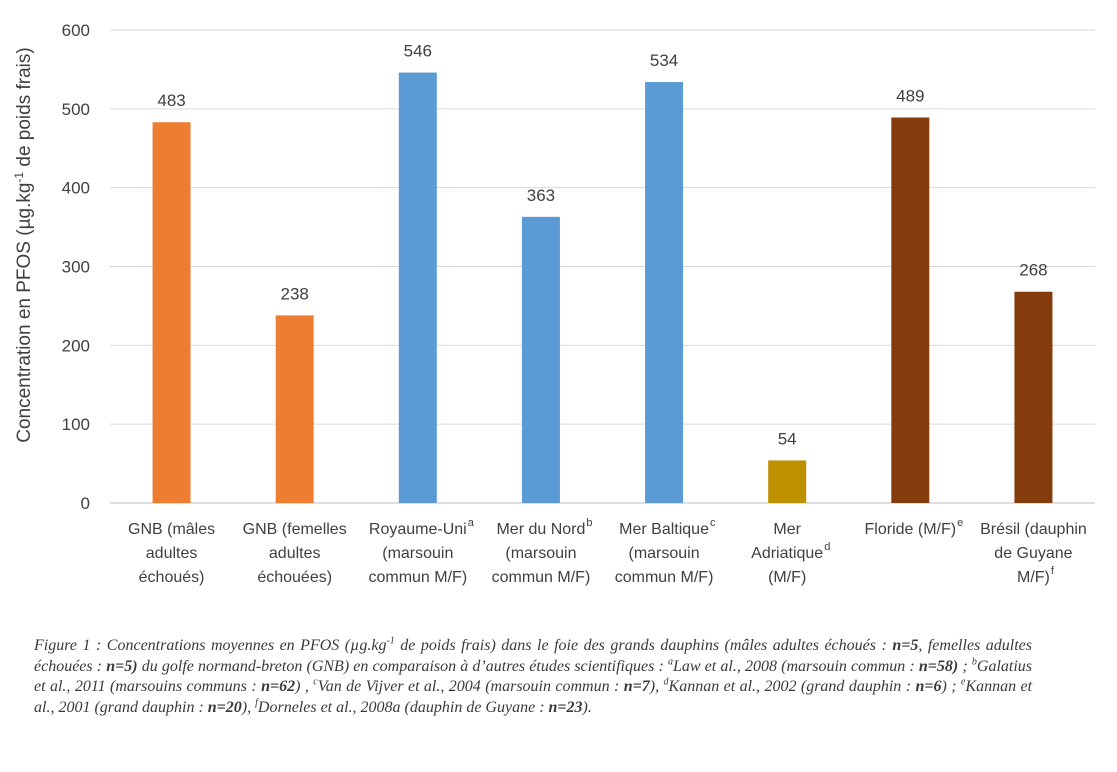  I want to click on data-label: 483, so click(171, 100).